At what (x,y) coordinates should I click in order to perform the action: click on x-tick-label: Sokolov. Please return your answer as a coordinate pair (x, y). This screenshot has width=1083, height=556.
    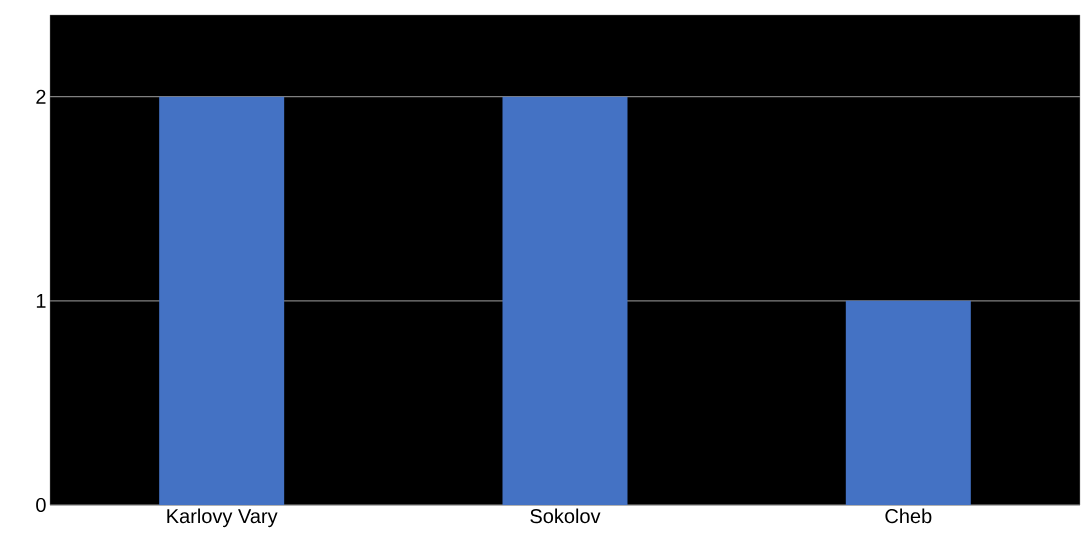
    Looking at the image, I should click on (565, 516).